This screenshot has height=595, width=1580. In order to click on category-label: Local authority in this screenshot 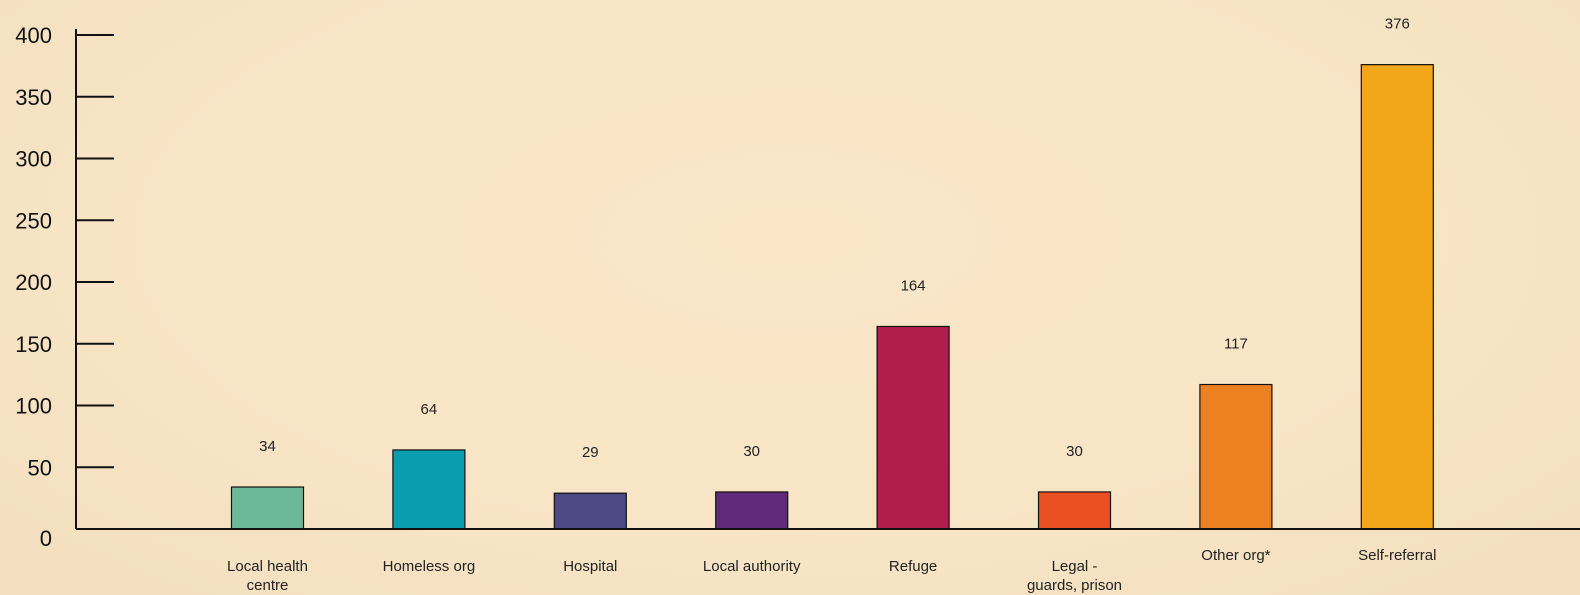, I will do `click(752, 566)`.